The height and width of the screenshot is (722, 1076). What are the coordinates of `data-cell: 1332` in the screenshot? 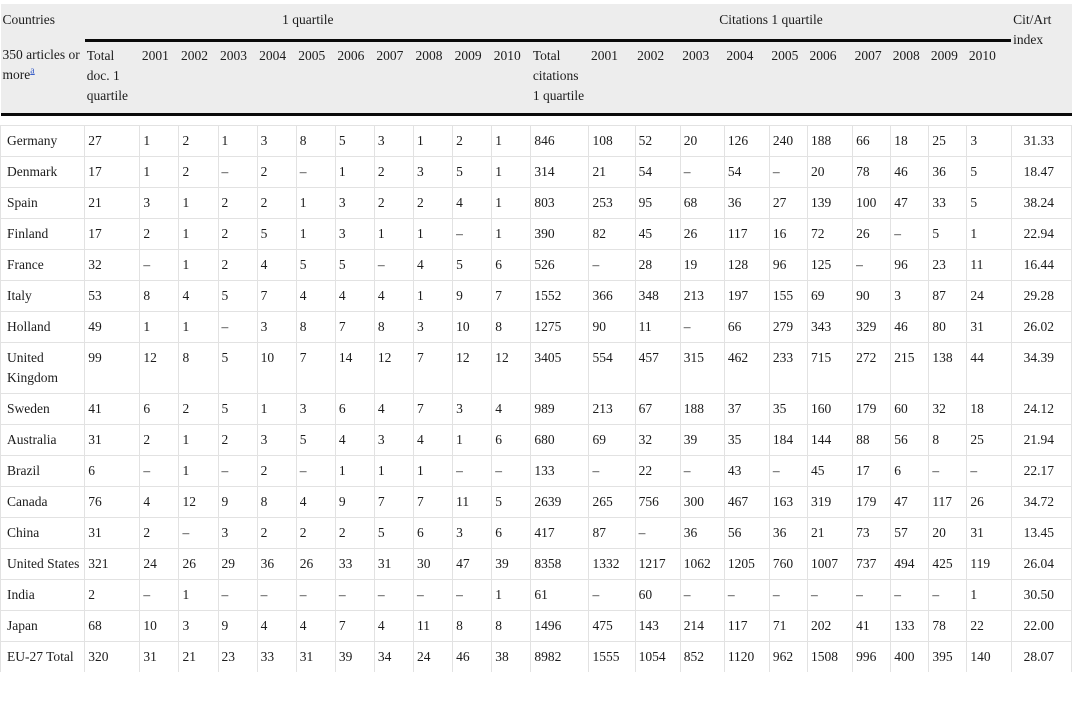 It's located at (612, 564).